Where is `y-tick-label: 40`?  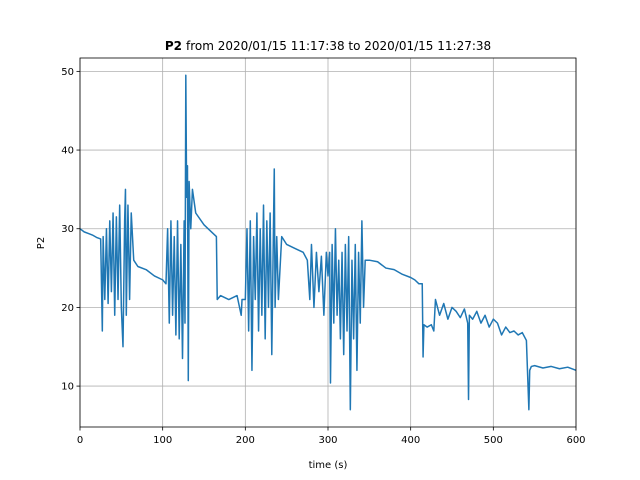 y-tick-label: 40 is located at coordinates (67, 151).